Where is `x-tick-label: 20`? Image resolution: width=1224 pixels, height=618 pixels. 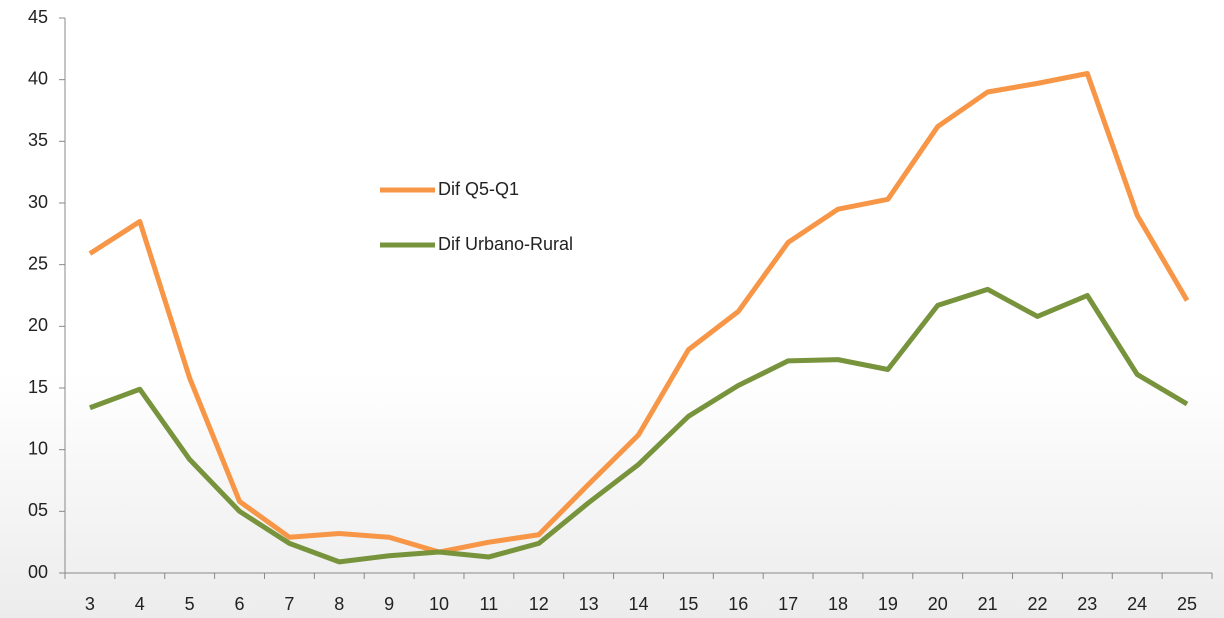 x-tick-label: 20 is located at coordinates (938, 604).